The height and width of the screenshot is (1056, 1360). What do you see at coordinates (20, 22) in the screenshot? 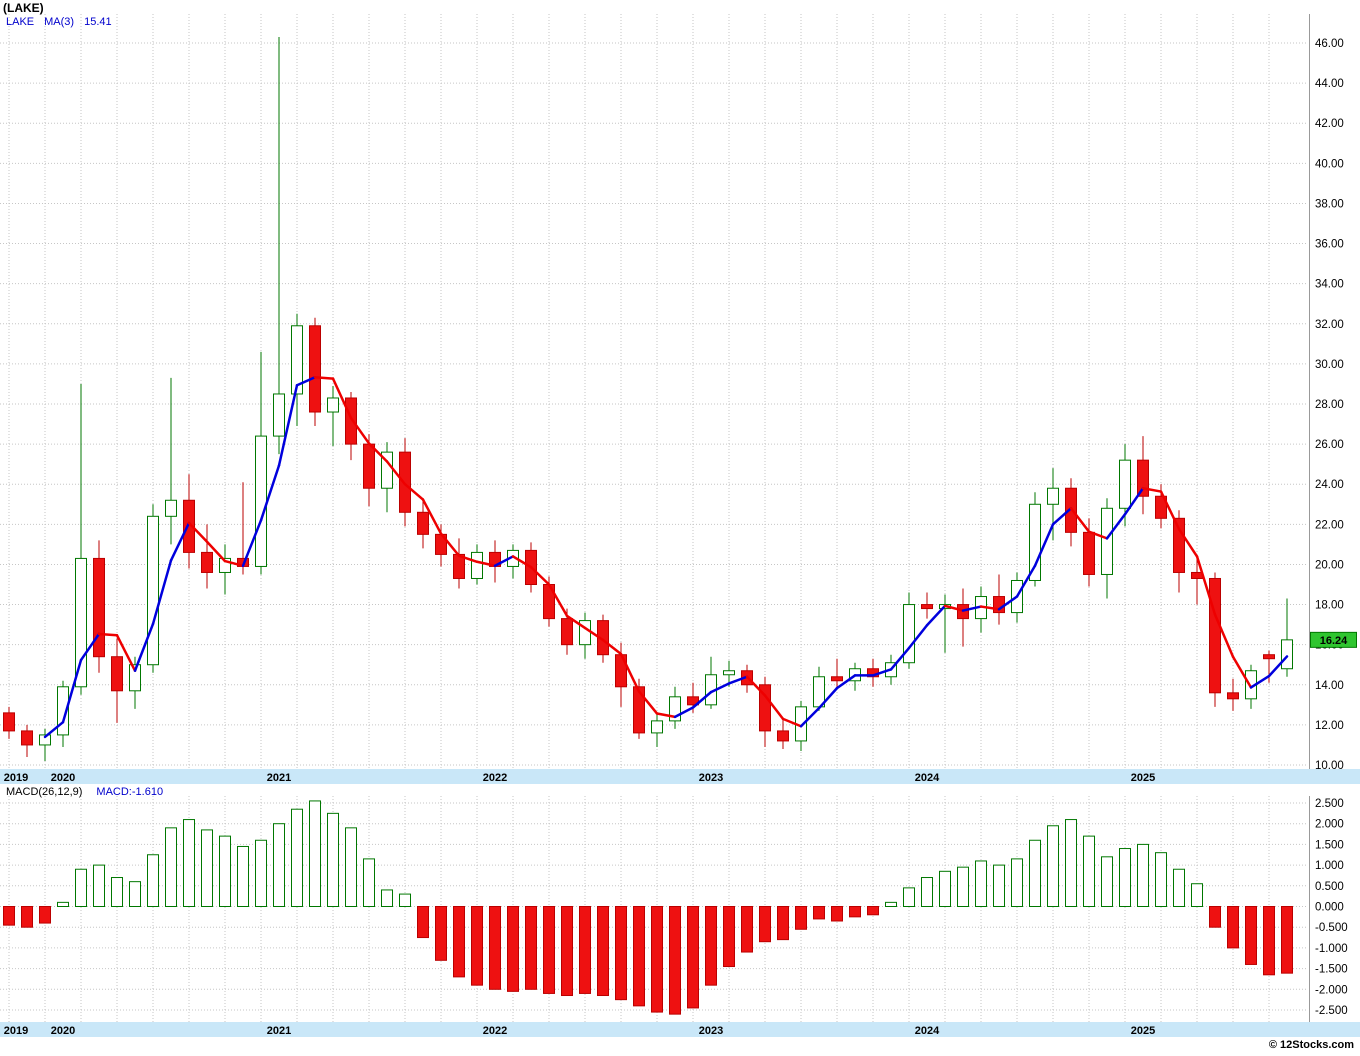
I see `legend-symbol: LAKE` at bounding box center [20, 22].